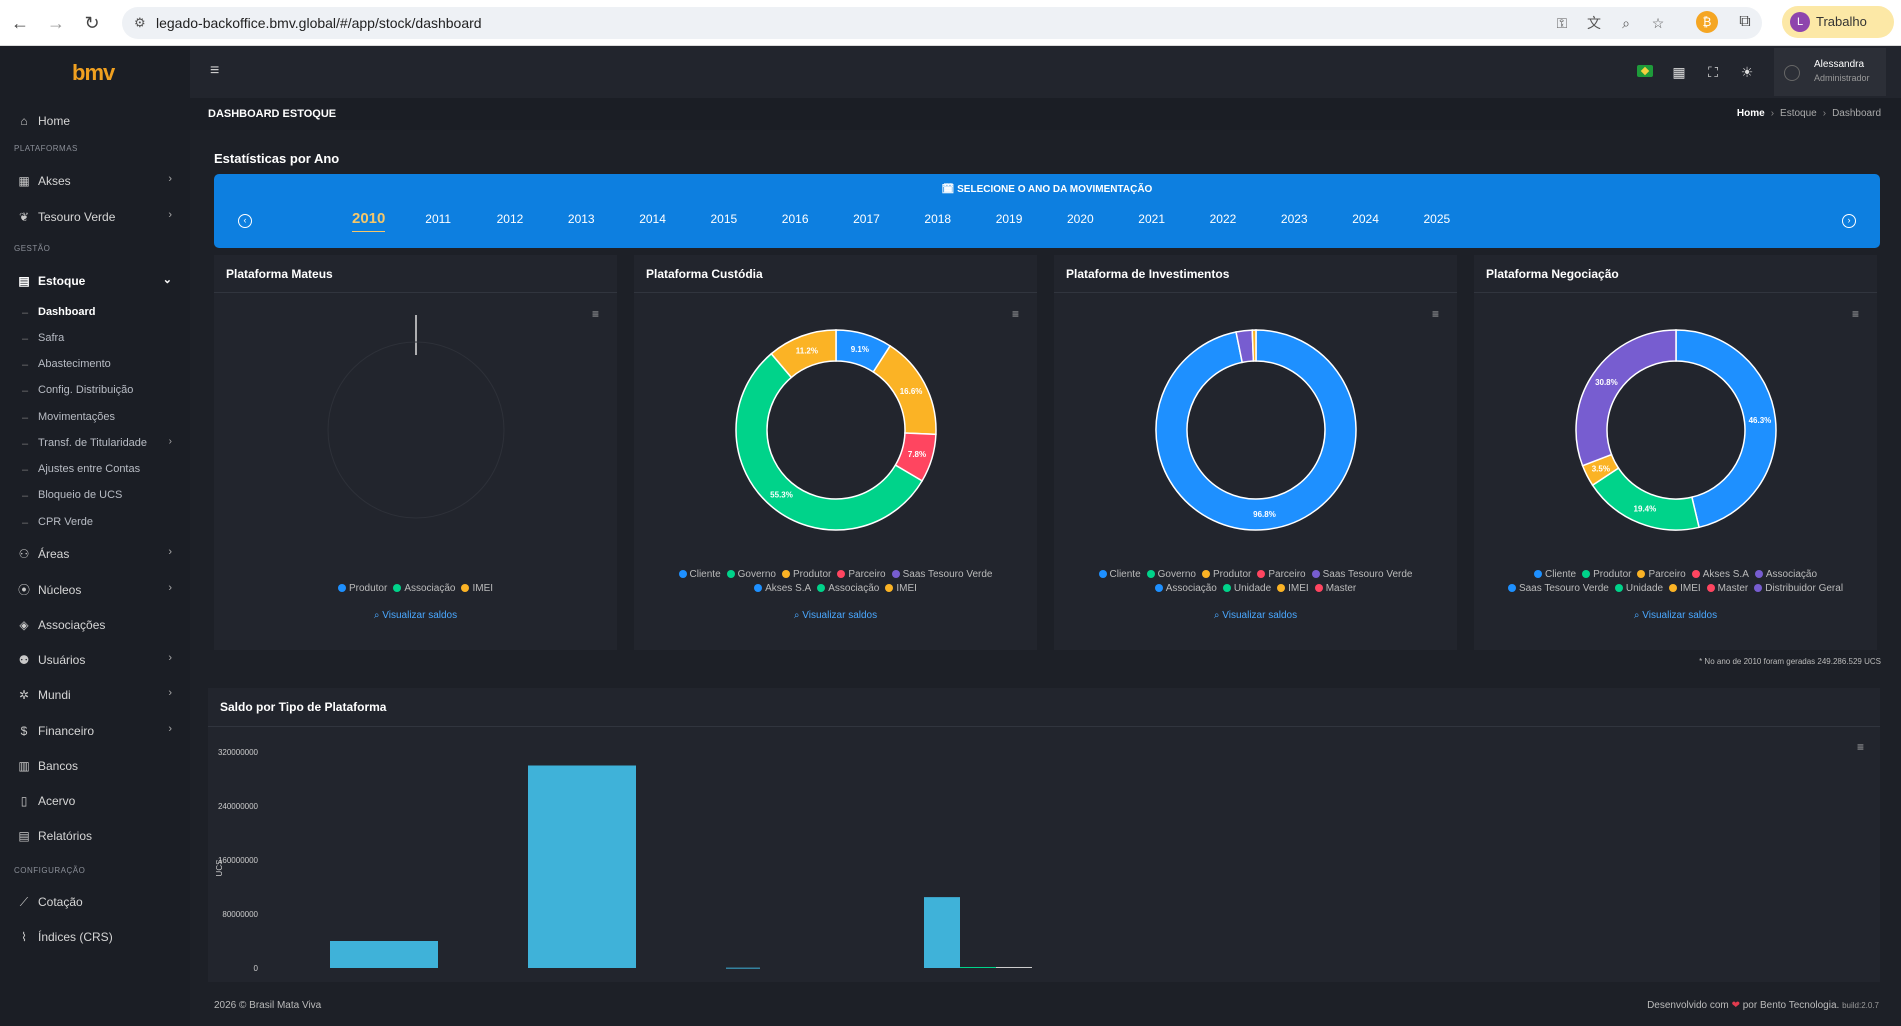 This screenshot has width=1901, height=1026. I want to click on bmv-logo: bmv, so click(93, 72).